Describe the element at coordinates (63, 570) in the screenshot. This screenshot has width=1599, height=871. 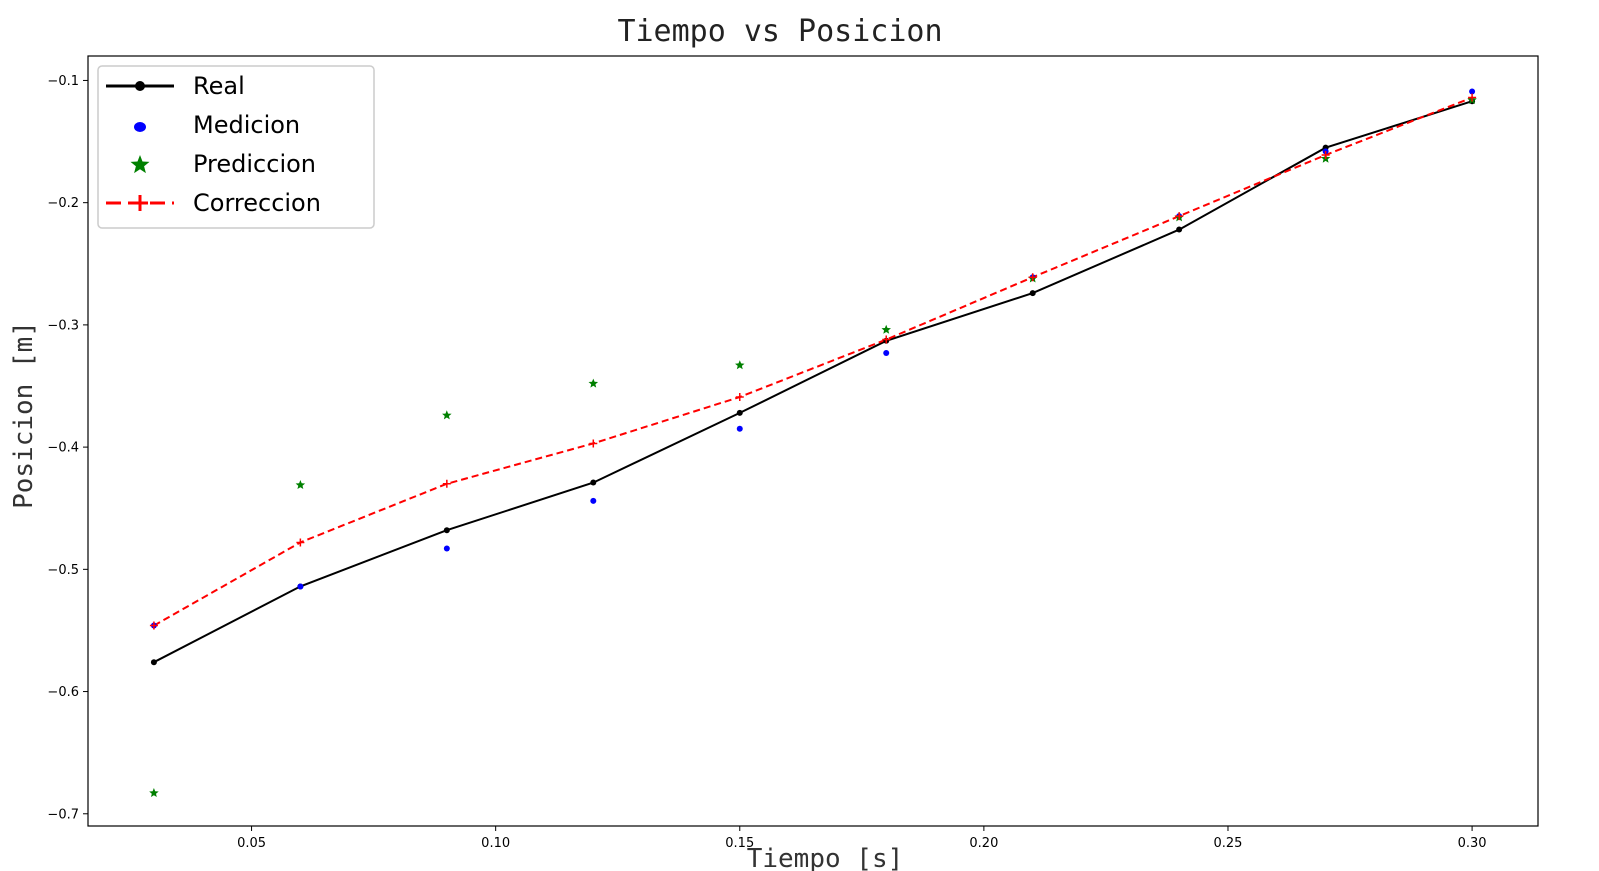
I see `y-tick-label: −0.5` at that location.